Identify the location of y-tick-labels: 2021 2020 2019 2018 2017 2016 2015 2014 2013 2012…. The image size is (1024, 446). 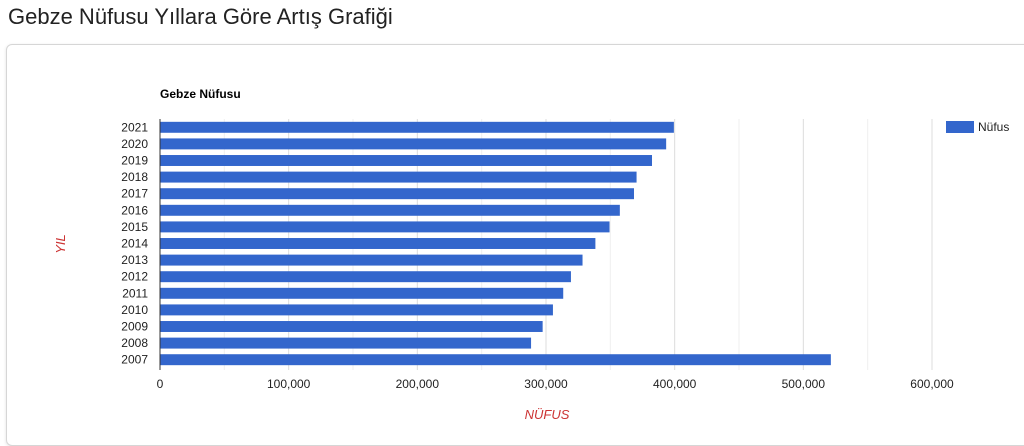
(134, 243).